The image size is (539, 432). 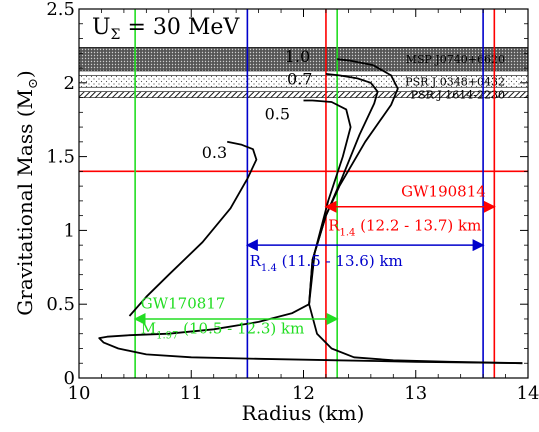 I want to click on annotation-title-red: GW190814, so click(x=443, y=191).